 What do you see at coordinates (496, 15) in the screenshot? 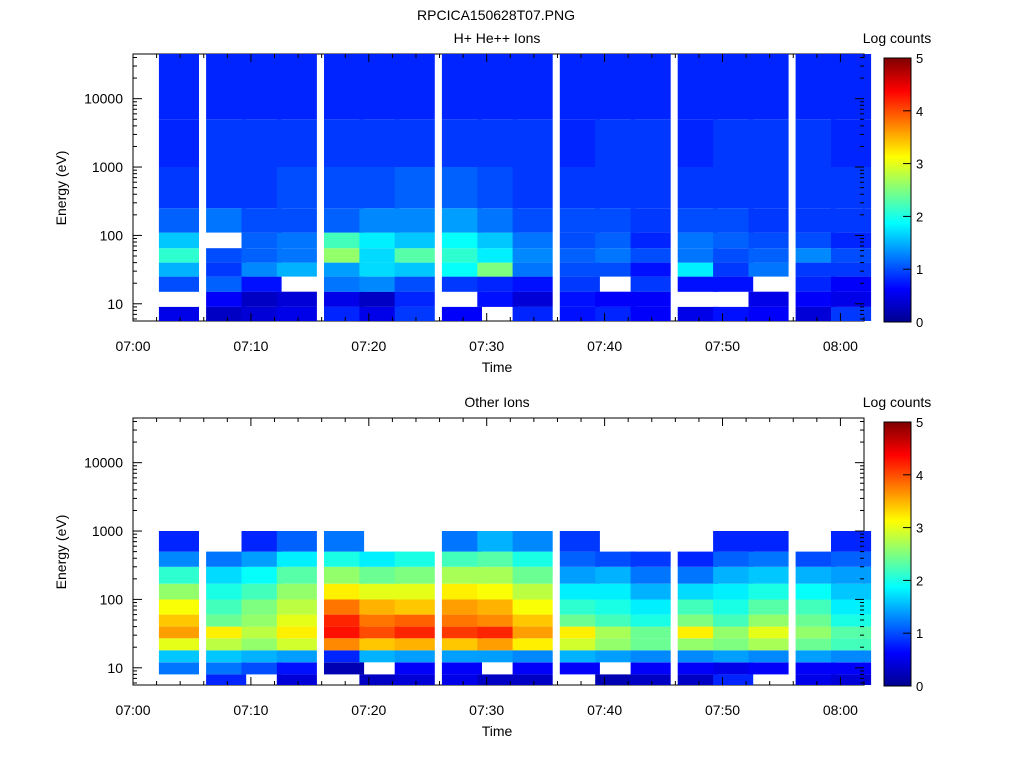
I see `figure-title: RPCICA150628T07.PNG` at bounding box center [496, 15].